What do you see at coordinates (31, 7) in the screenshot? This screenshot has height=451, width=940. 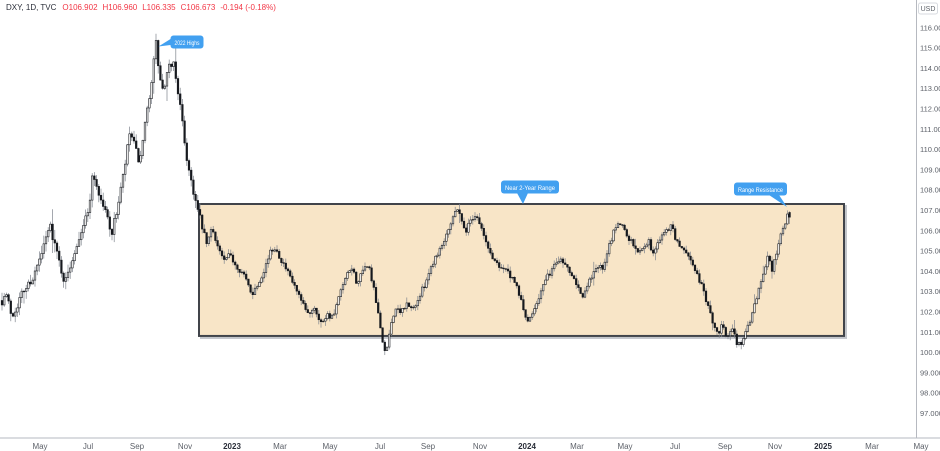 I see `symbol-title: DXY, 1D, TVC` at bounding box center [31, 7].